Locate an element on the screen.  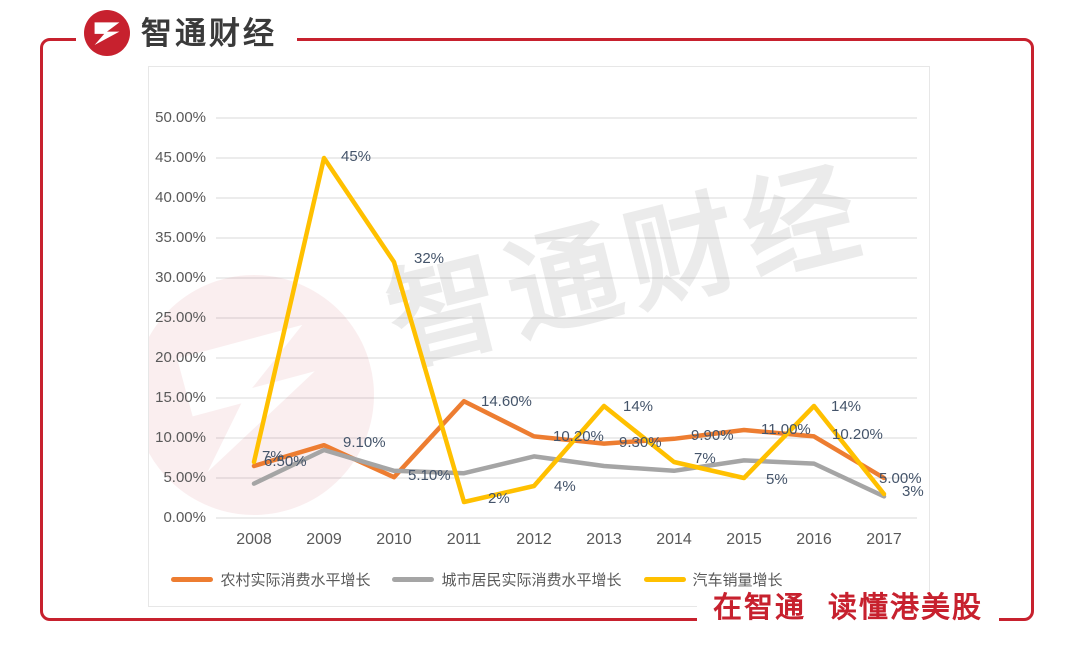
y-axis-tick: 30.00% is located at coordinates (180, 277).